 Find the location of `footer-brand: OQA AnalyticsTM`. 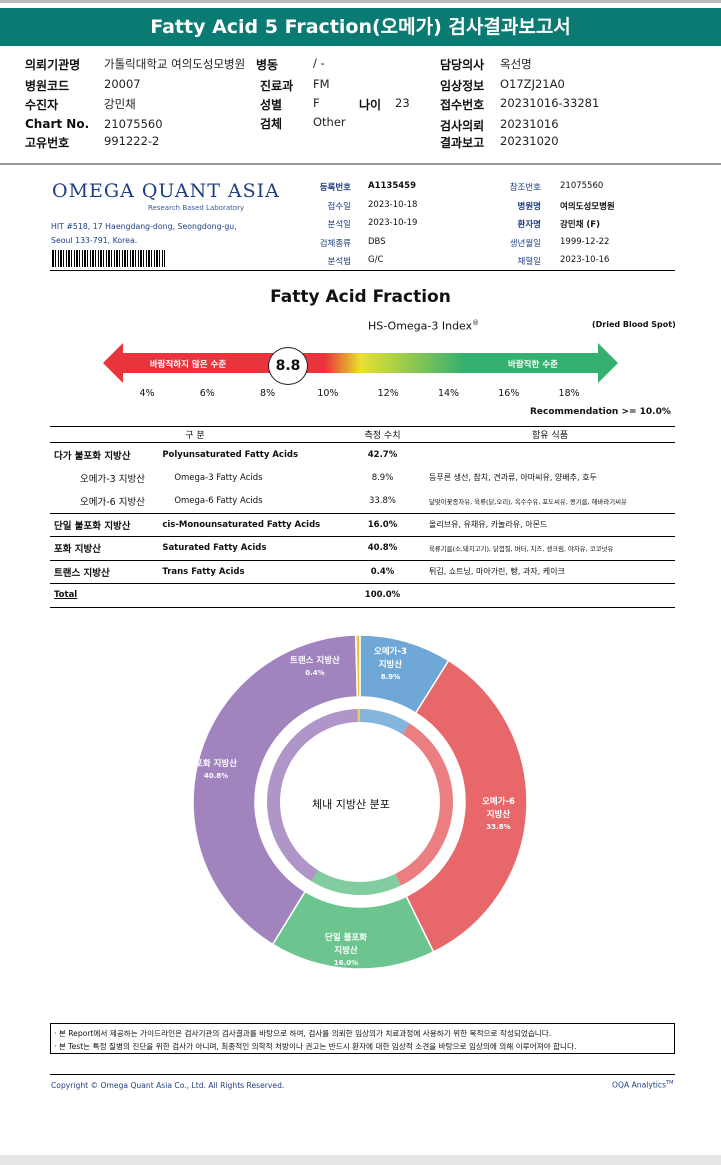

footer-brand: OQA AnalyticsTM is located at coordinates (642, 1085).